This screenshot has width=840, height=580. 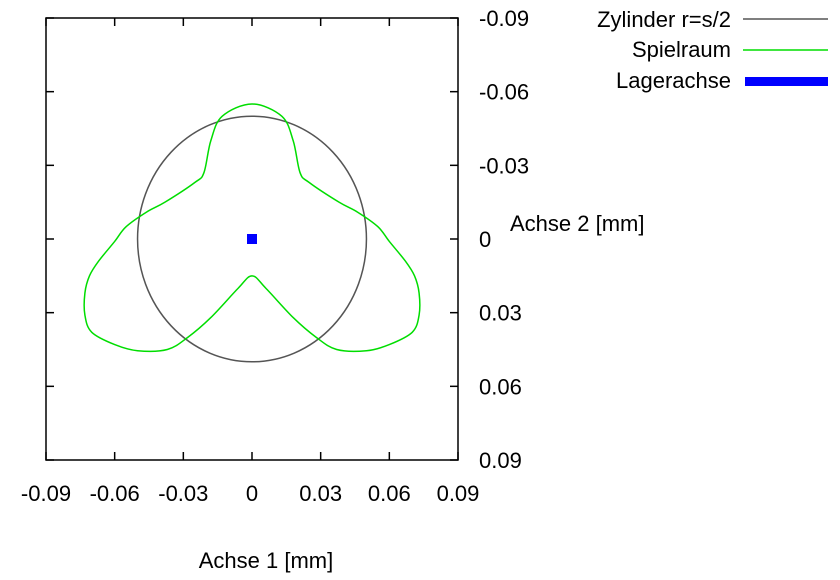 I want to click on y-tick-label: 0.09, so click(x=500, y=460).